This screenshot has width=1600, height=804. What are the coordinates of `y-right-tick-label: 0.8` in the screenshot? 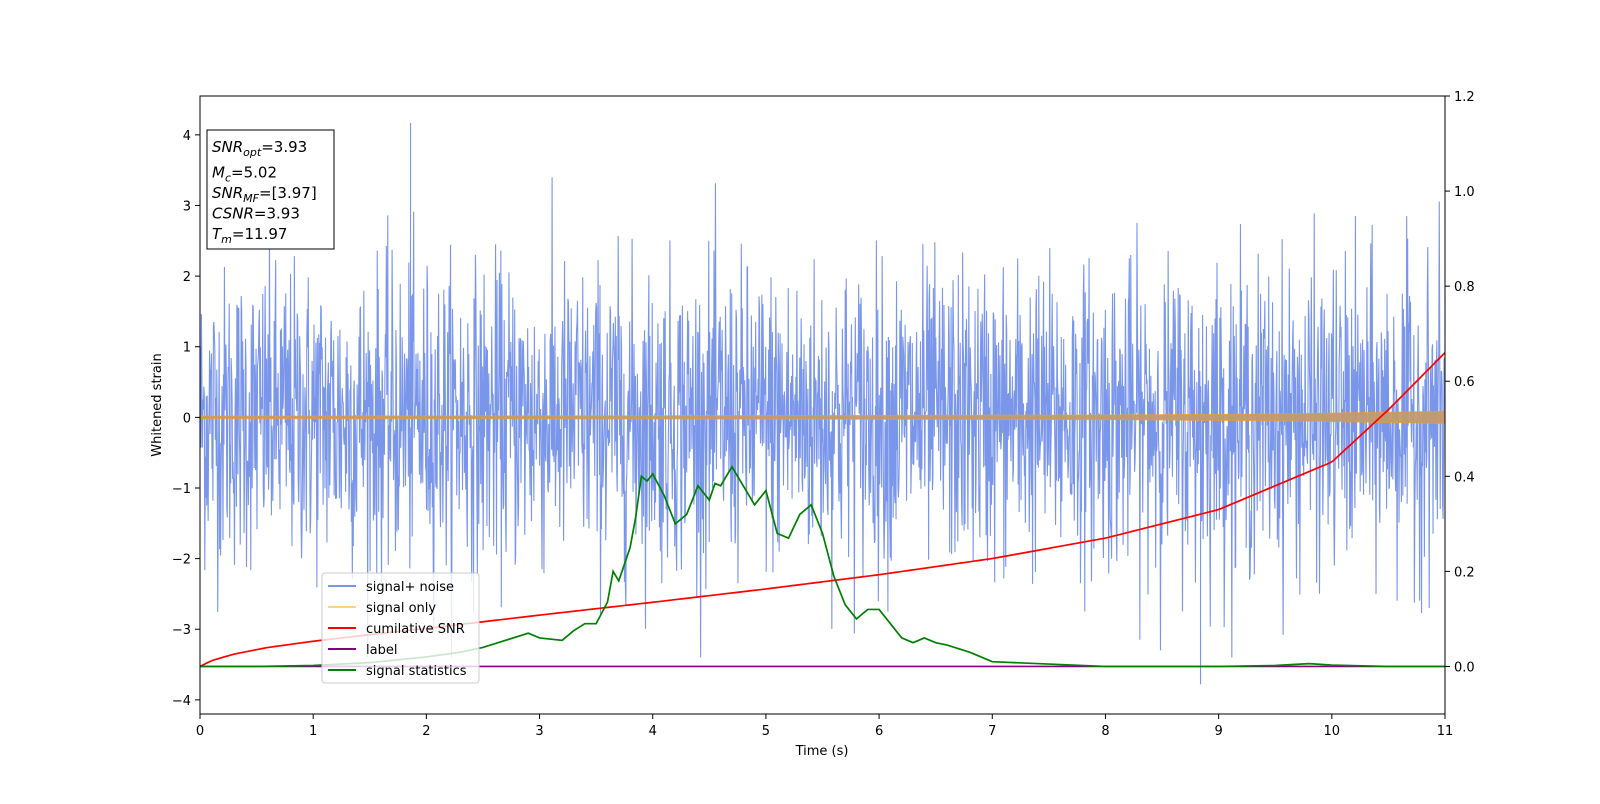 It's located at (1464, 287).